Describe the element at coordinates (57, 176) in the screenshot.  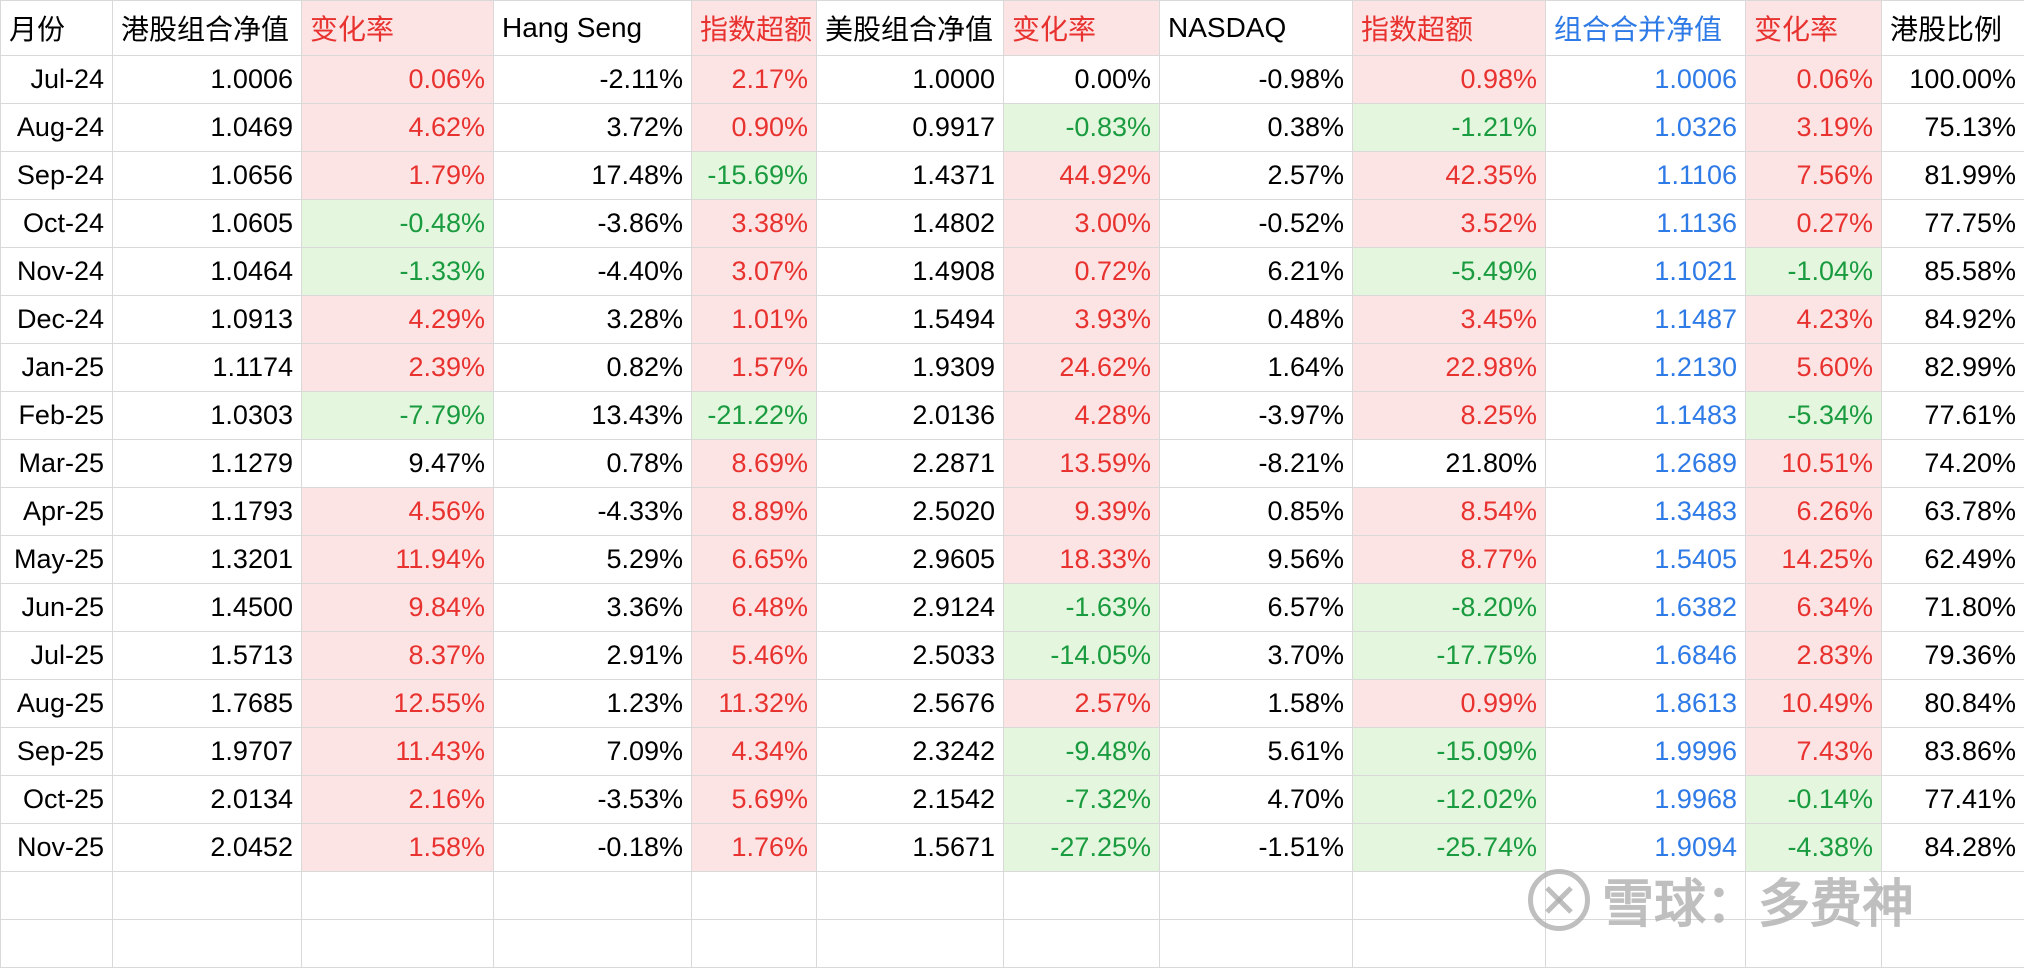
I see `table-cell: Sep-24` at that location.